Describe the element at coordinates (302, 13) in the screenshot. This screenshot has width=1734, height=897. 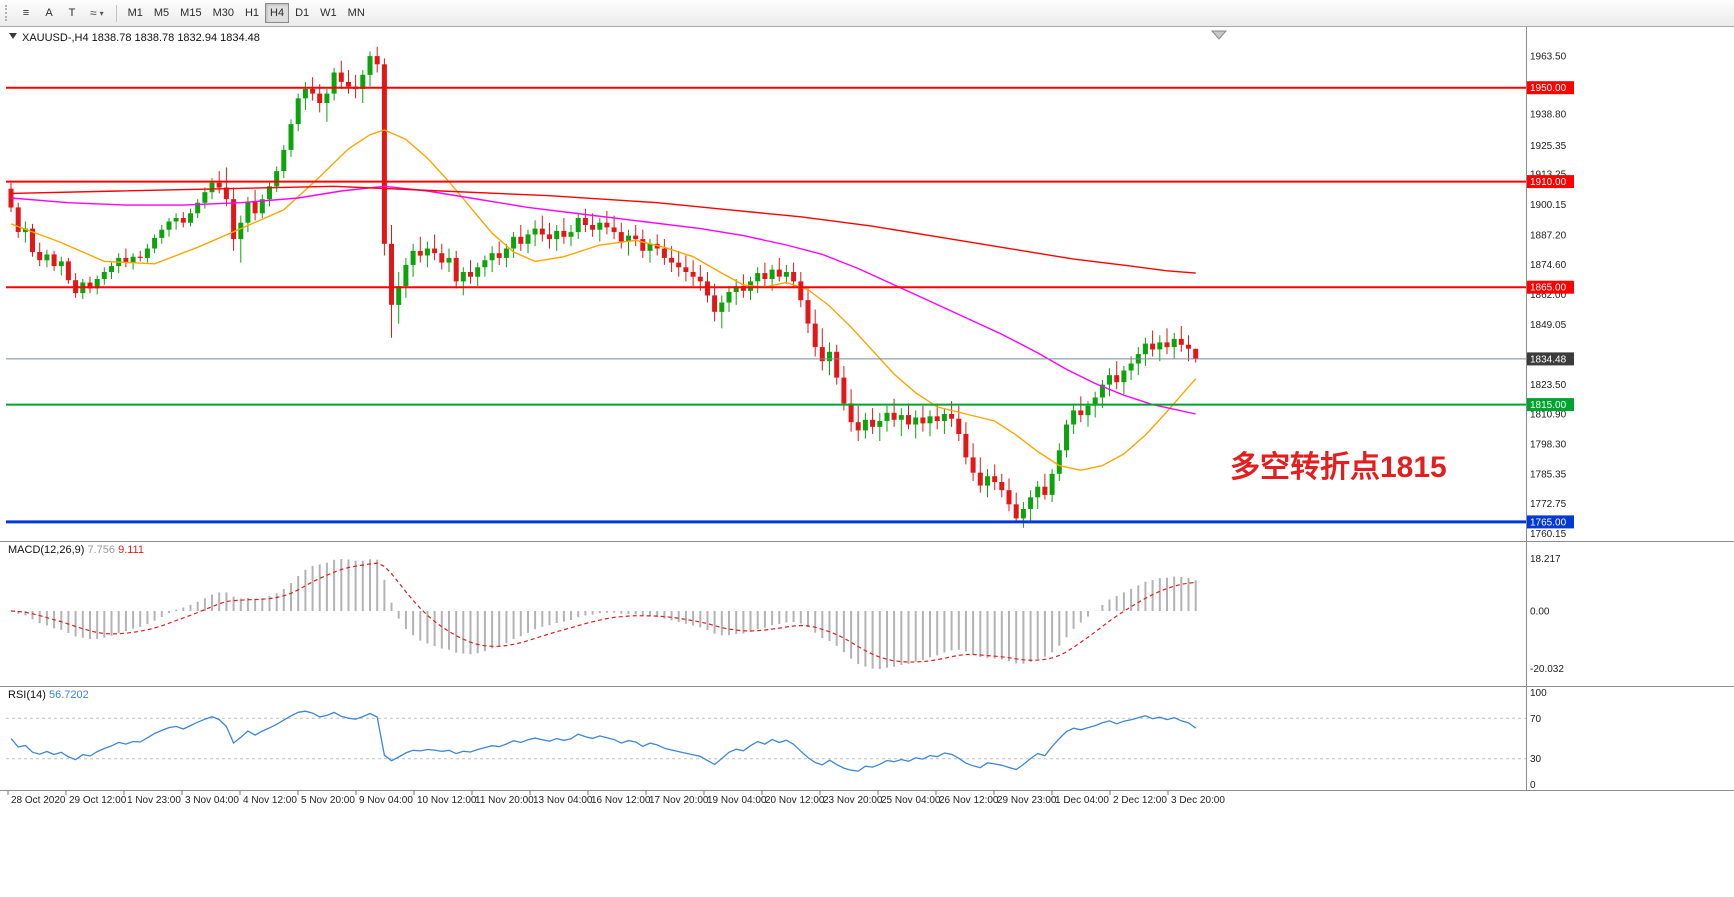
I see `timeframe-button-d1: D1` at that location.